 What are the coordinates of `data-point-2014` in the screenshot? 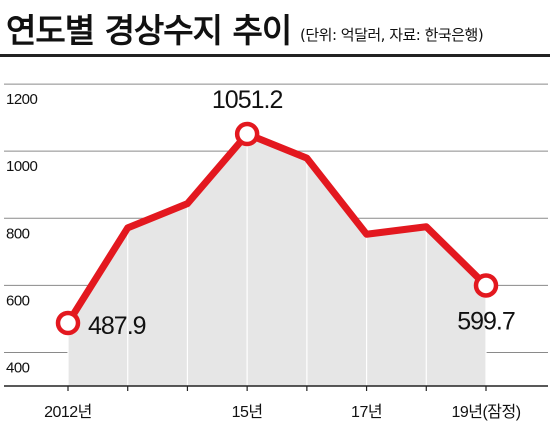 It's located at (187, 203).